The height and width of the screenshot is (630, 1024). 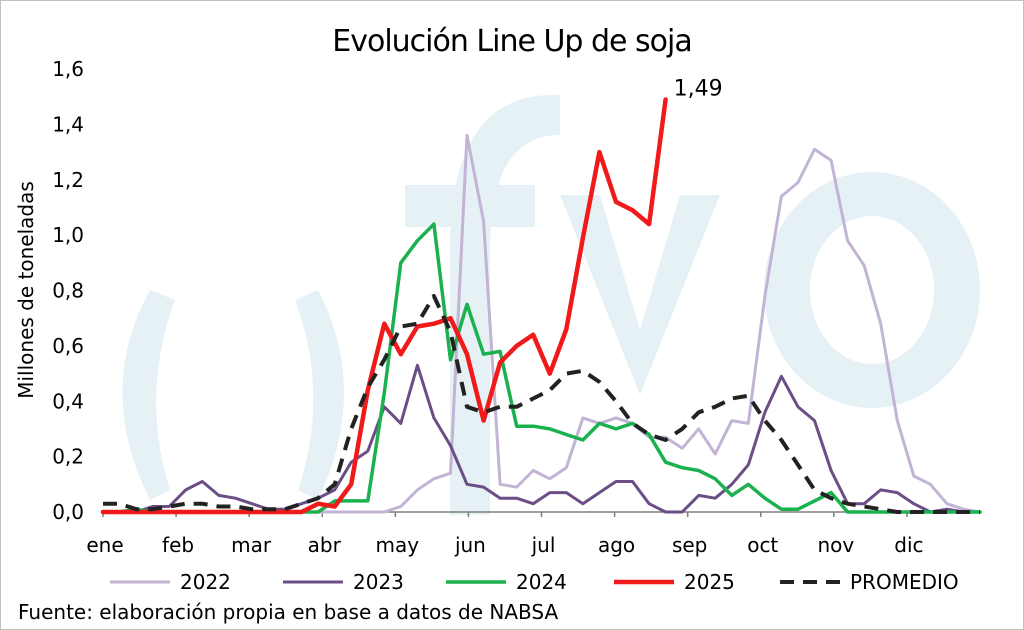 What do you see at coordinates (68, 180) in the screenshot?
I see `y-tick-label: 1,2` at bounding box center [68, 180].